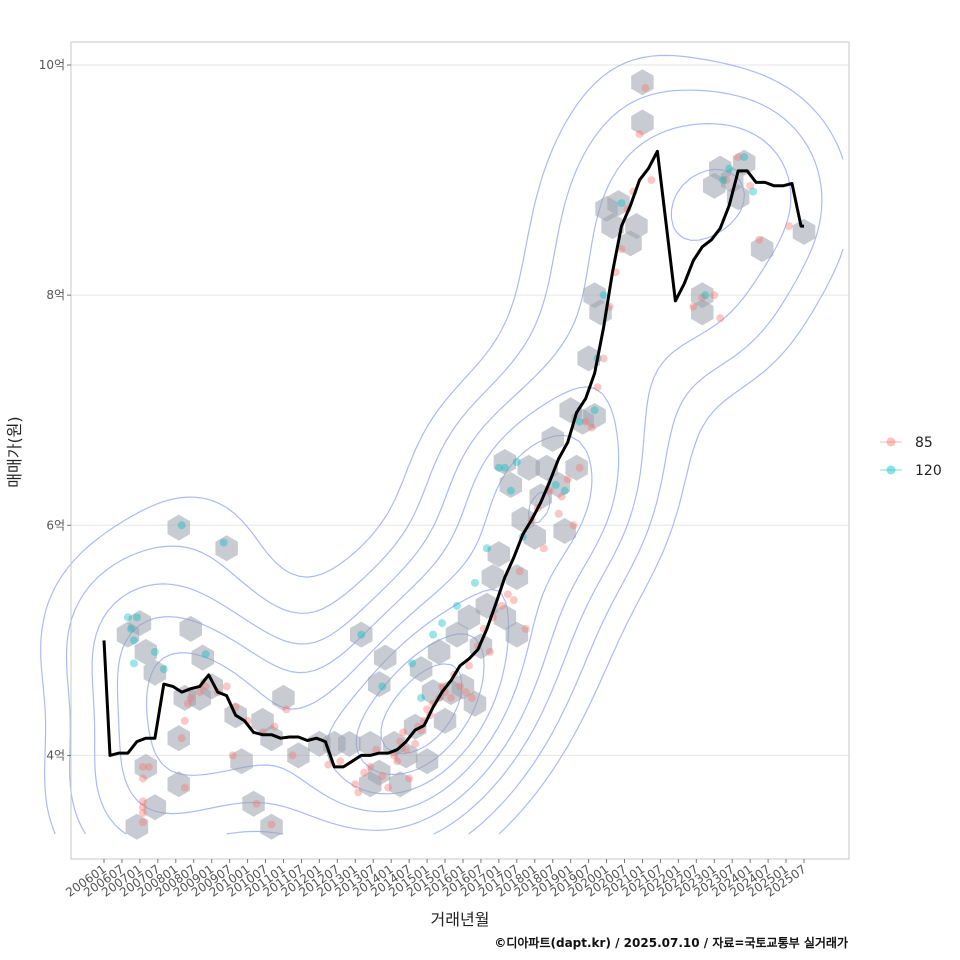  Describe the element at coordinates (55, 410) in the screenshot. I see `y-axis: 4억 6억 8억 10억` at that location.